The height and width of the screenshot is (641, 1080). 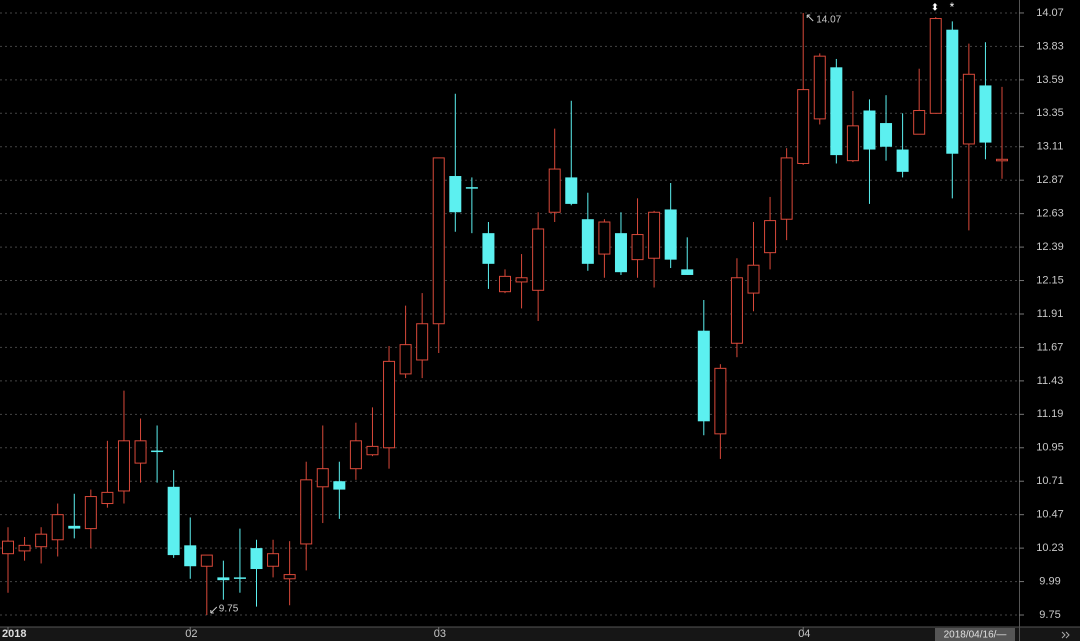 I want to click on y-tick-label: 12.87, so click(x=1050, y=180).